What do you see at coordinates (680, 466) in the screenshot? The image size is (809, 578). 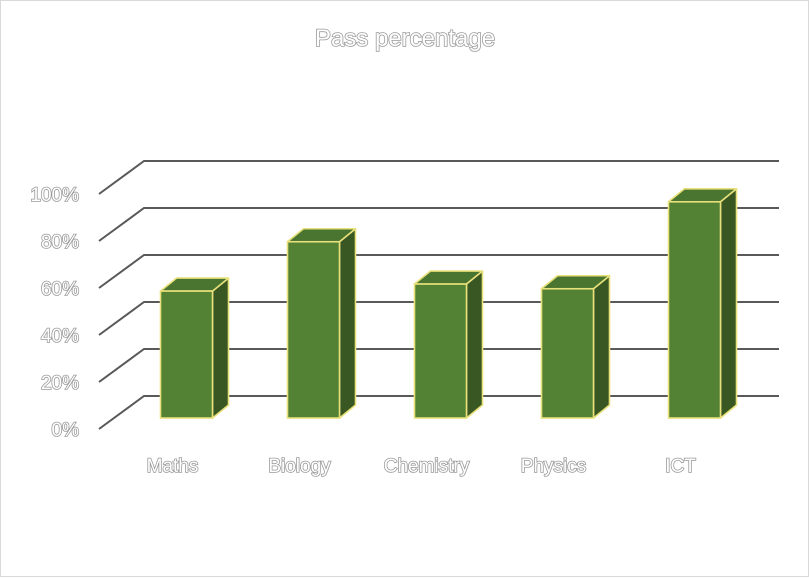 I see `x-tick-label: ICT` at bounding box center [680, 466].